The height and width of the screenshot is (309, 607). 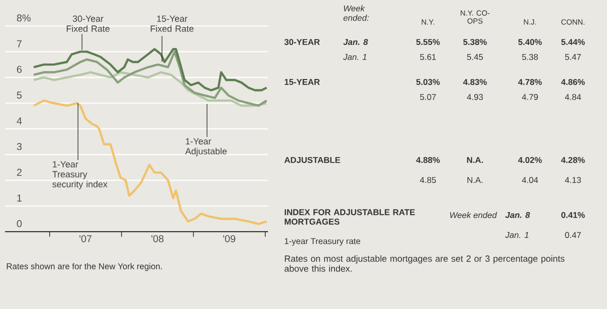 What do you see at coordinates (19, 120) in the screenshot?
I see `y-tick-label: 4` at bounding box center [19, 120].